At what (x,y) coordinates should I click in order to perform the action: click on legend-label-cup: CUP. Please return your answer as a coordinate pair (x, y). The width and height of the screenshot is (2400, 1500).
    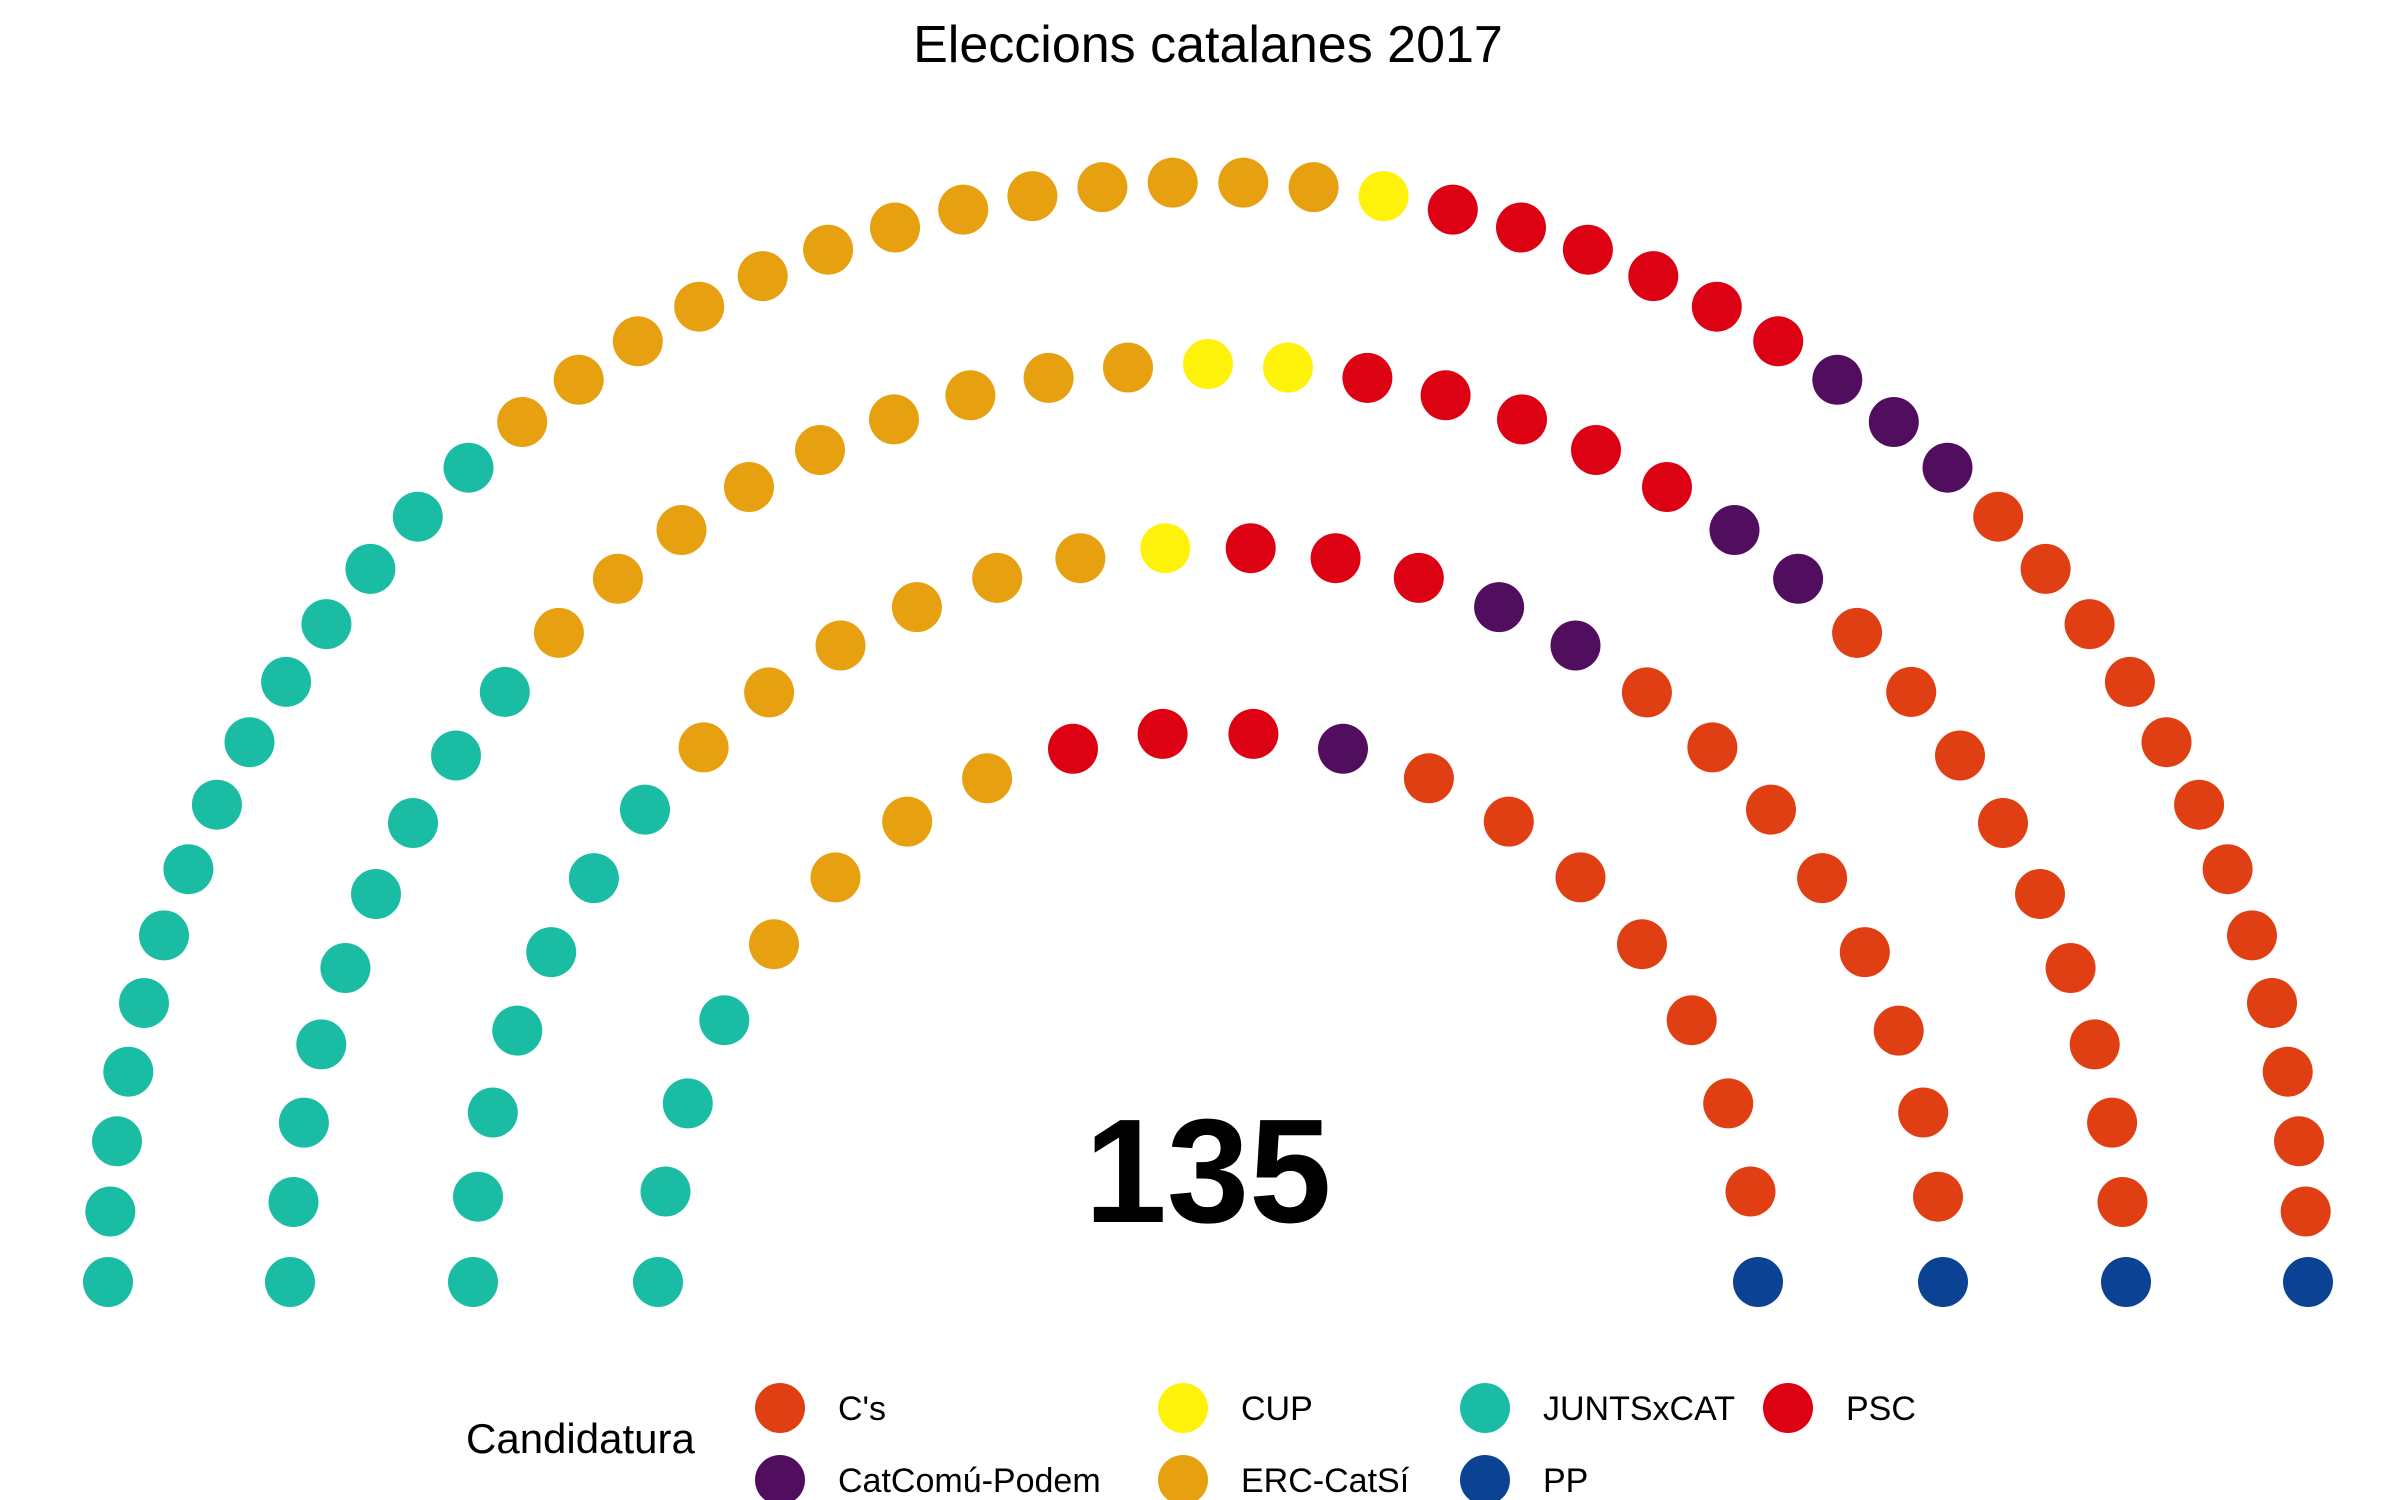
    Looking at the image, I should click on (1277, 1409).